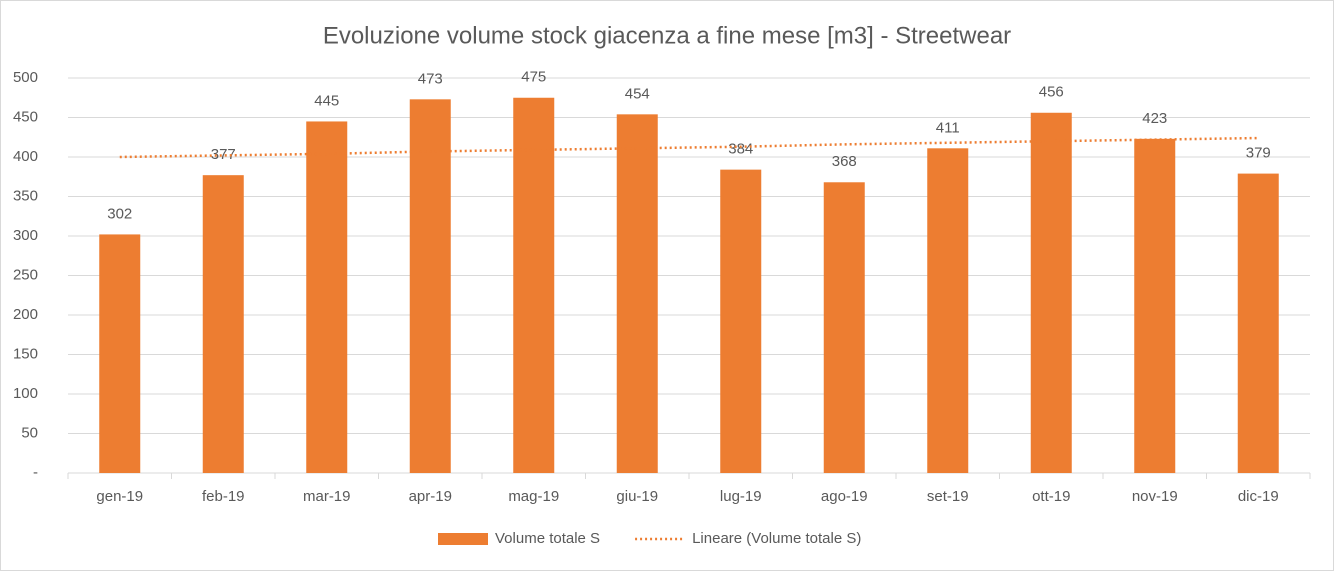 The height and width of the screenshot is (571, 1334). What do you see at coordinates (327, 496) in the screenshot?
I see `x-tick-label: mar-19` at bounding box center [327, 496].